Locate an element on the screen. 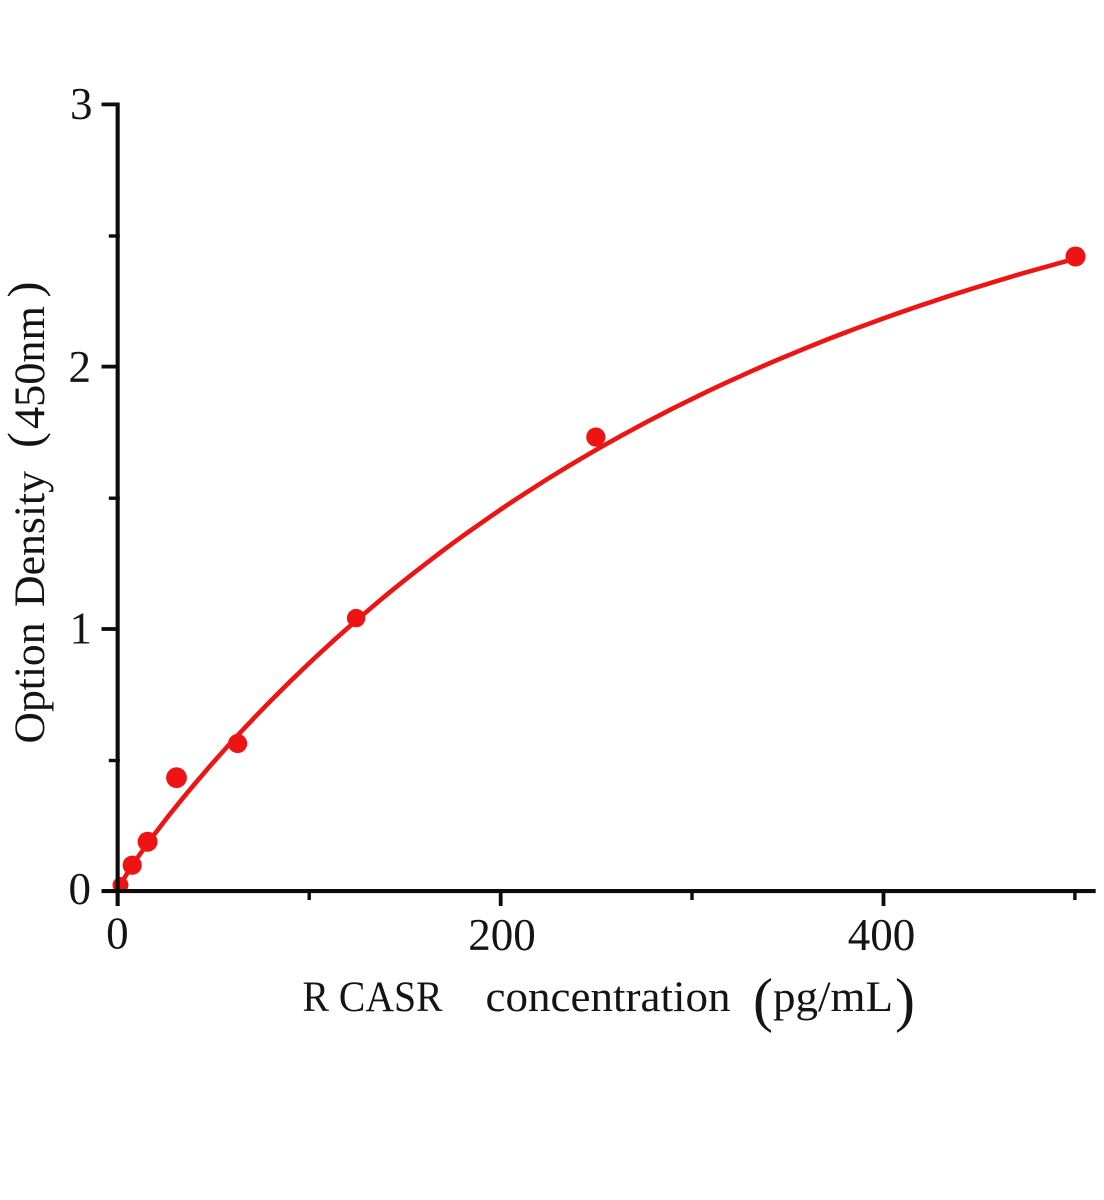  svg-text: pg/mL is located at coordinates (833, 997).